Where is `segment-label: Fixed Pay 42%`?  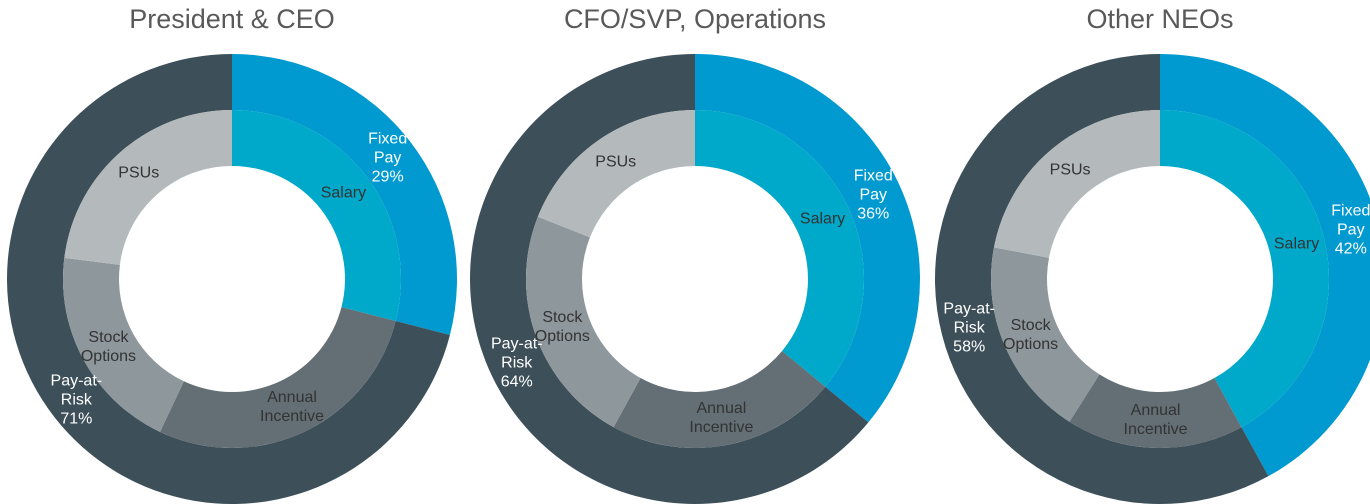
segment-label: Fixed Pay 42% is located at coordinates (1347, 230).